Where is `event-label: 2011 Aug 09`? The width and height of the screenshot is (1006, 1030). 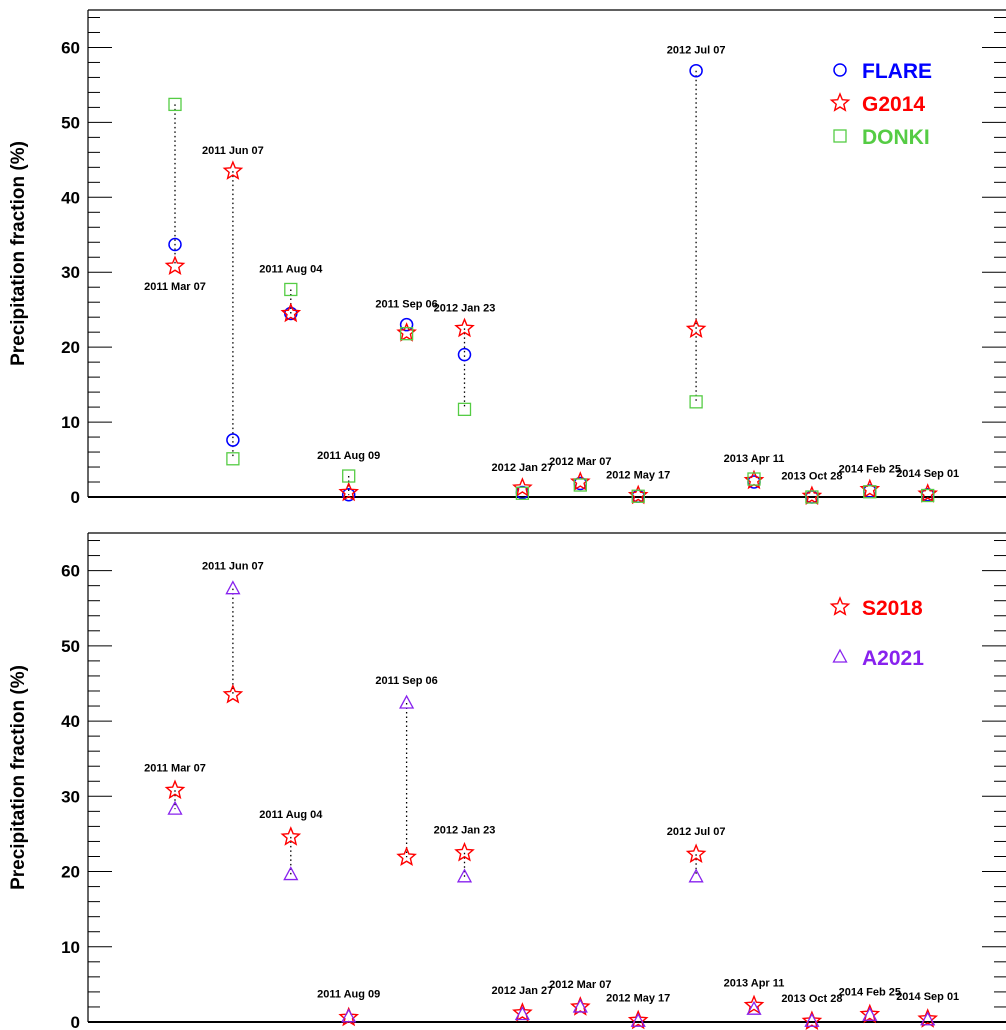
event-label: 2011 Aug 09 is located at coordinates (348, 995).